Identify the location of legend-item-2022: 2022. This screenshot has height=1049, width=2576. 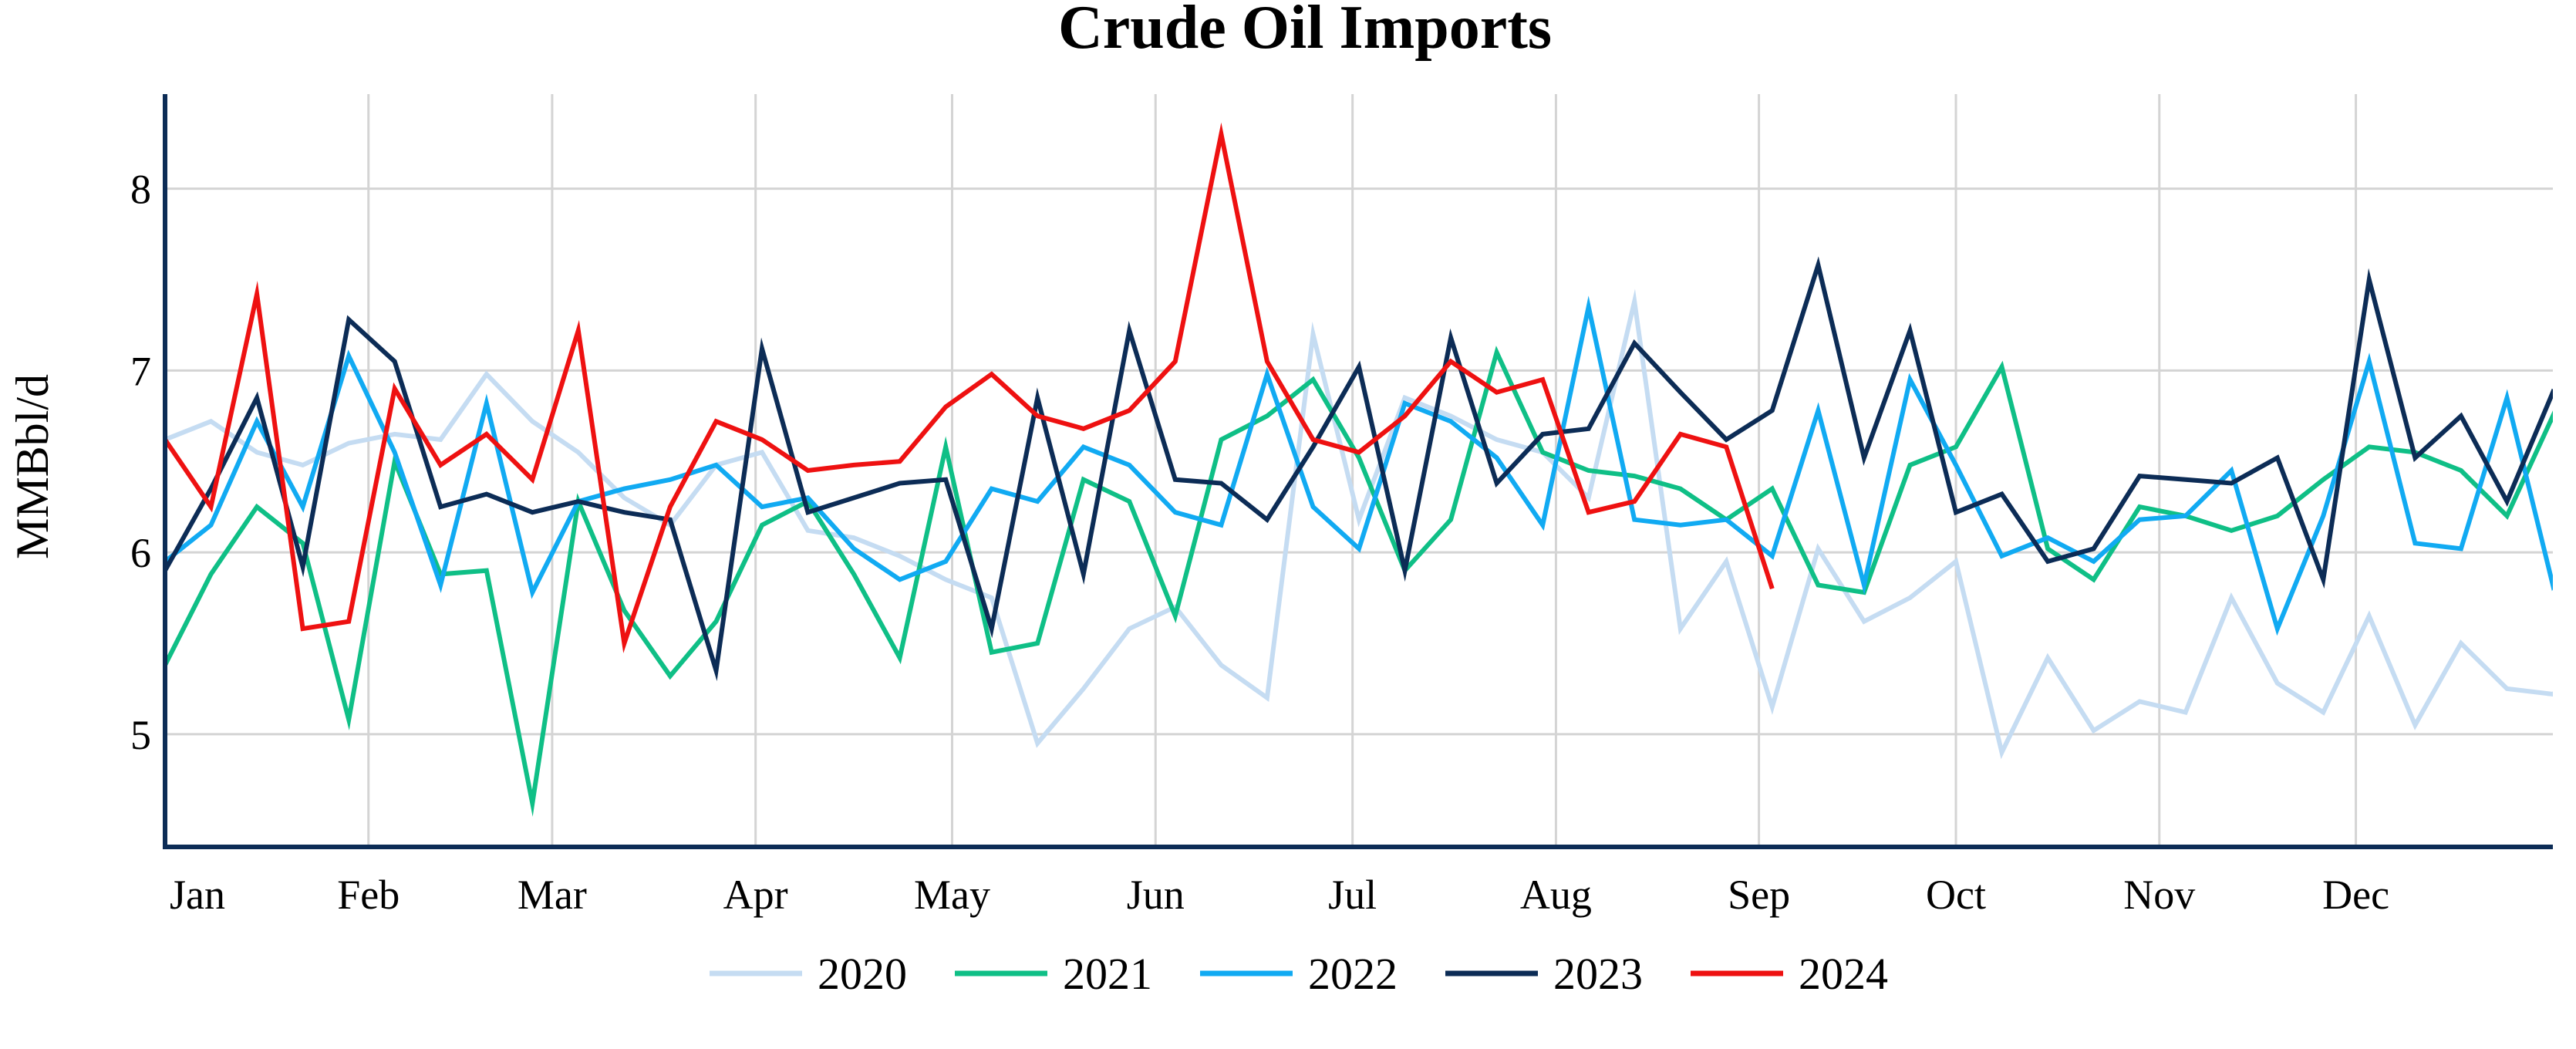
(1299, 974).